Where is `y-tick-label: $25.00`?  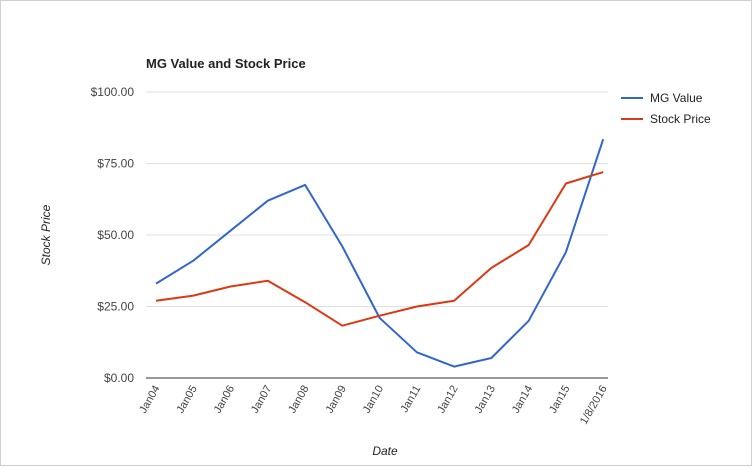 y-tick-label: $25.00 is located at coordinates (115, 307).